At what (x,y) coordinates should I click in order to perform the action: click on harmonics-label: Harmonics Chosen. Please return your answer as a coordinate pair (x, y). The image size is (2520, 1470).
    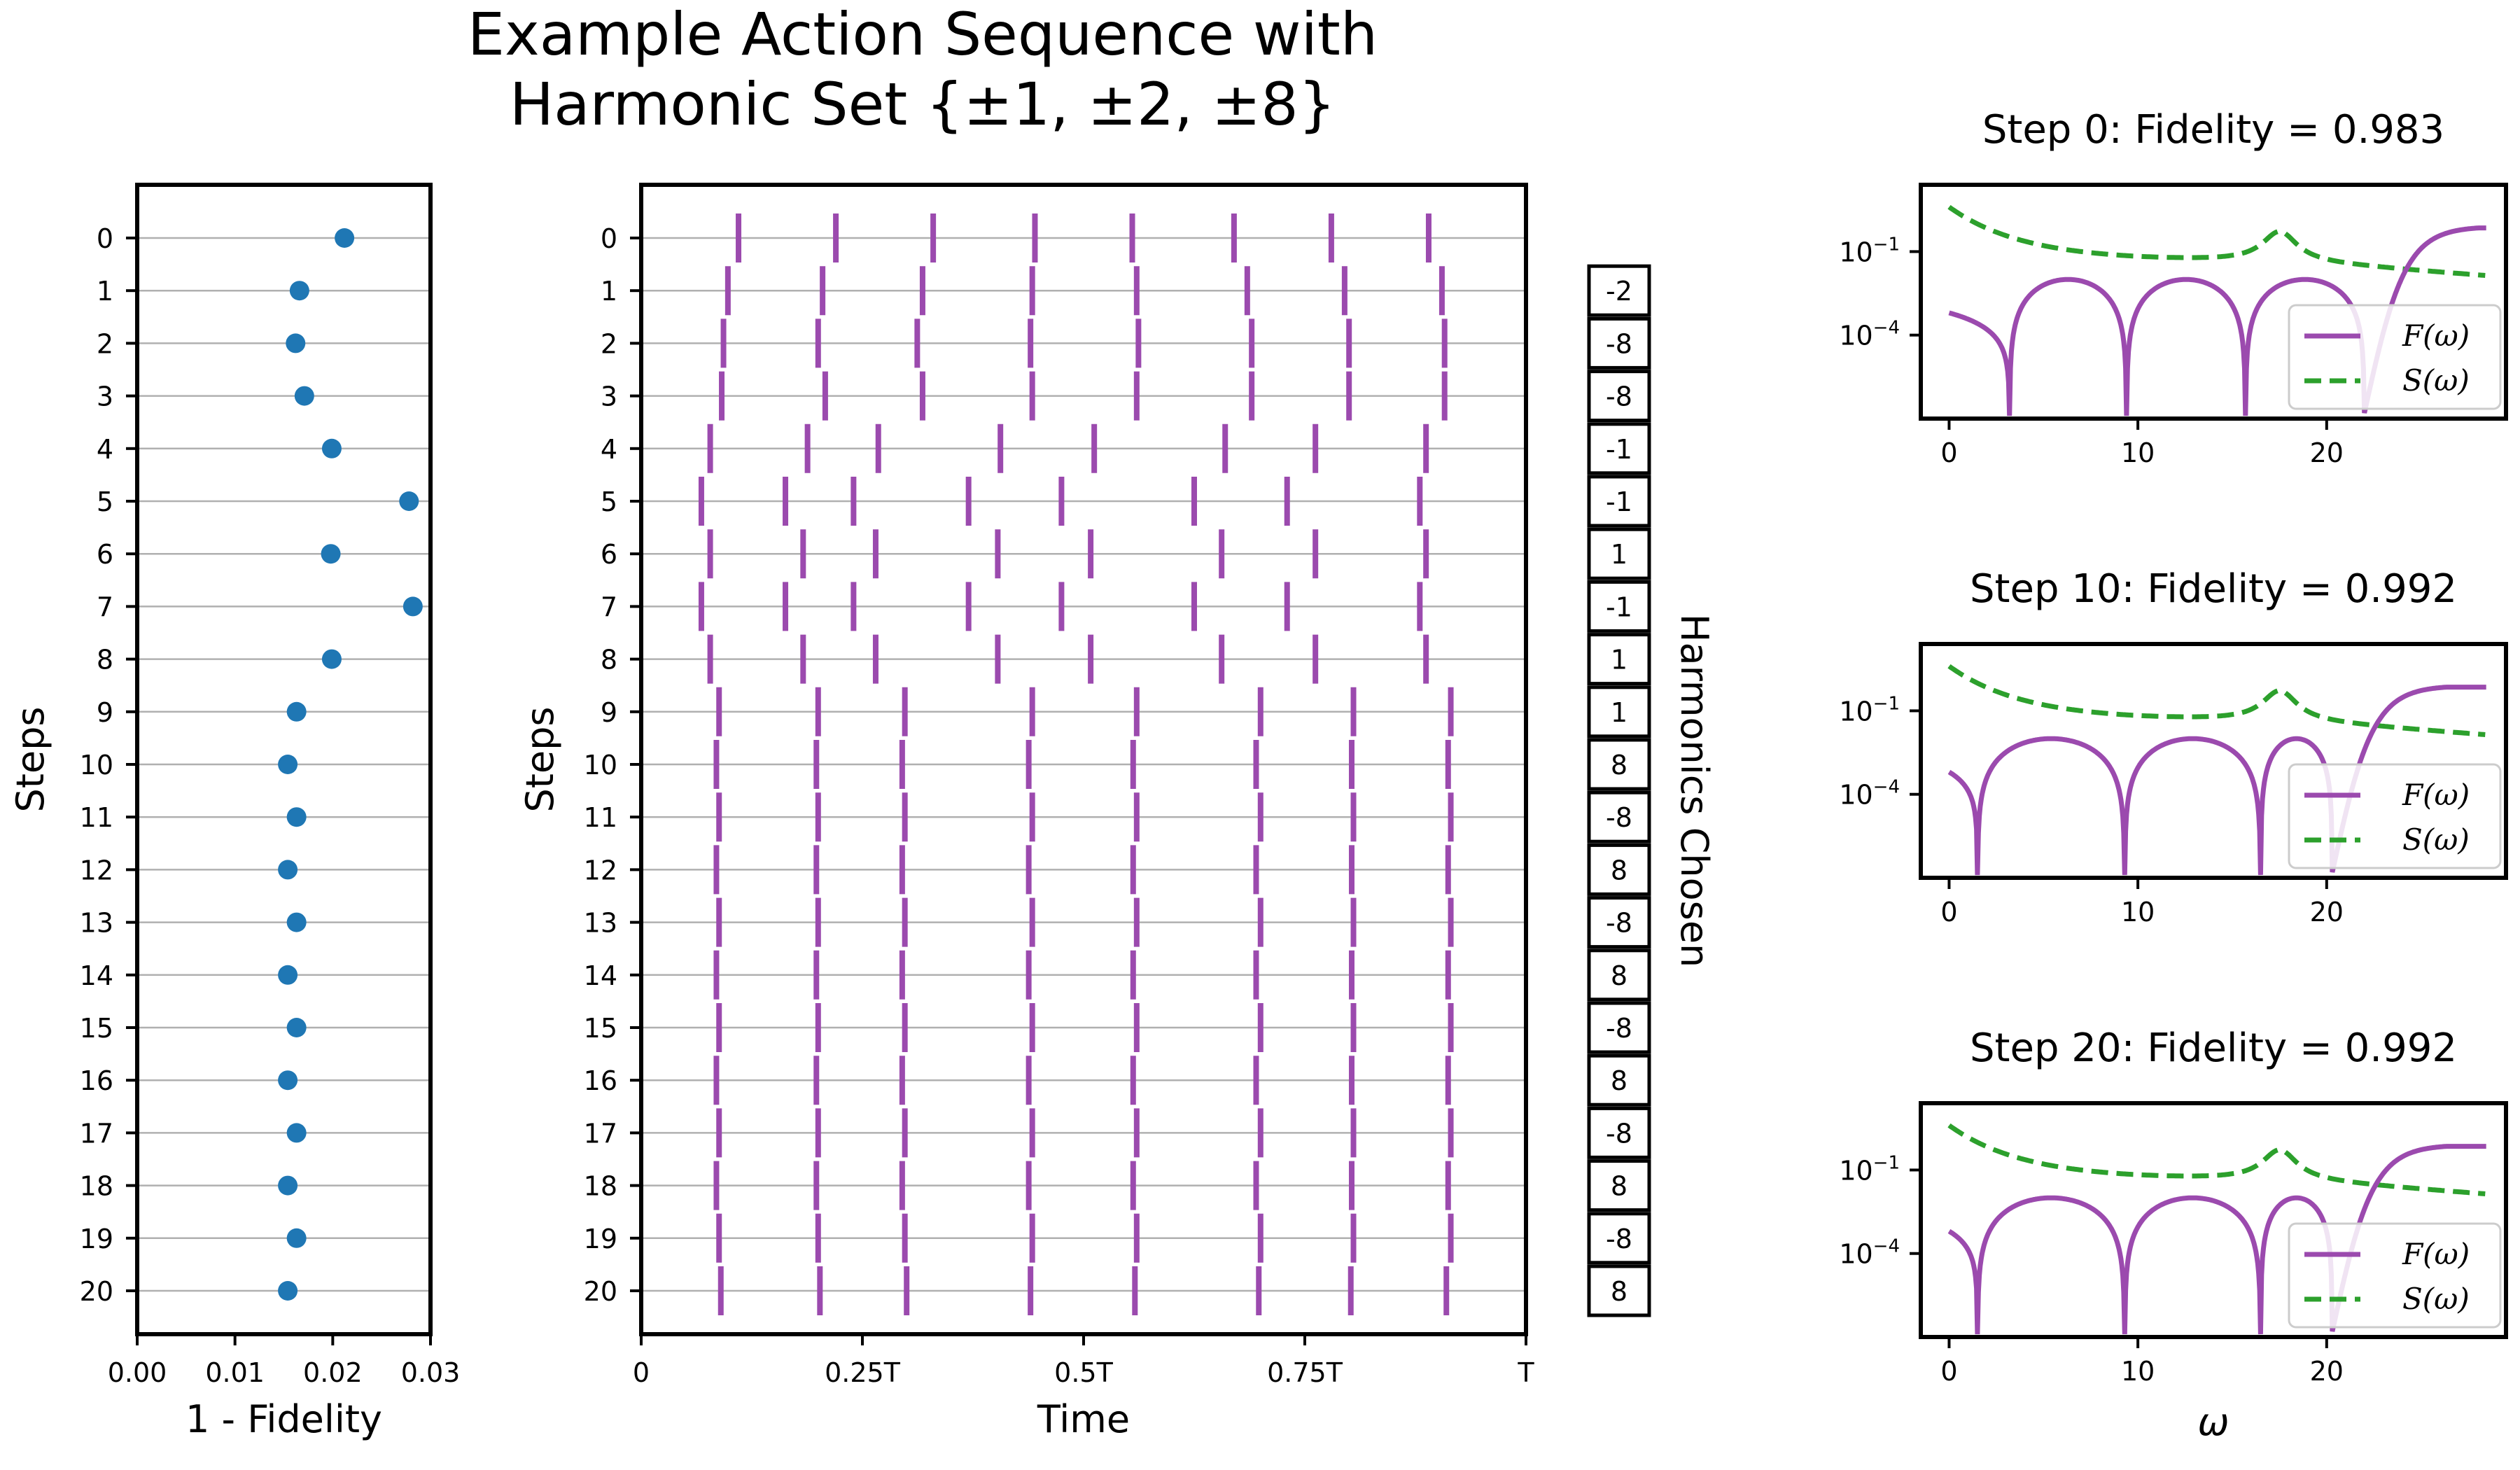
    Looking at the image, I should click on (1694, 790).